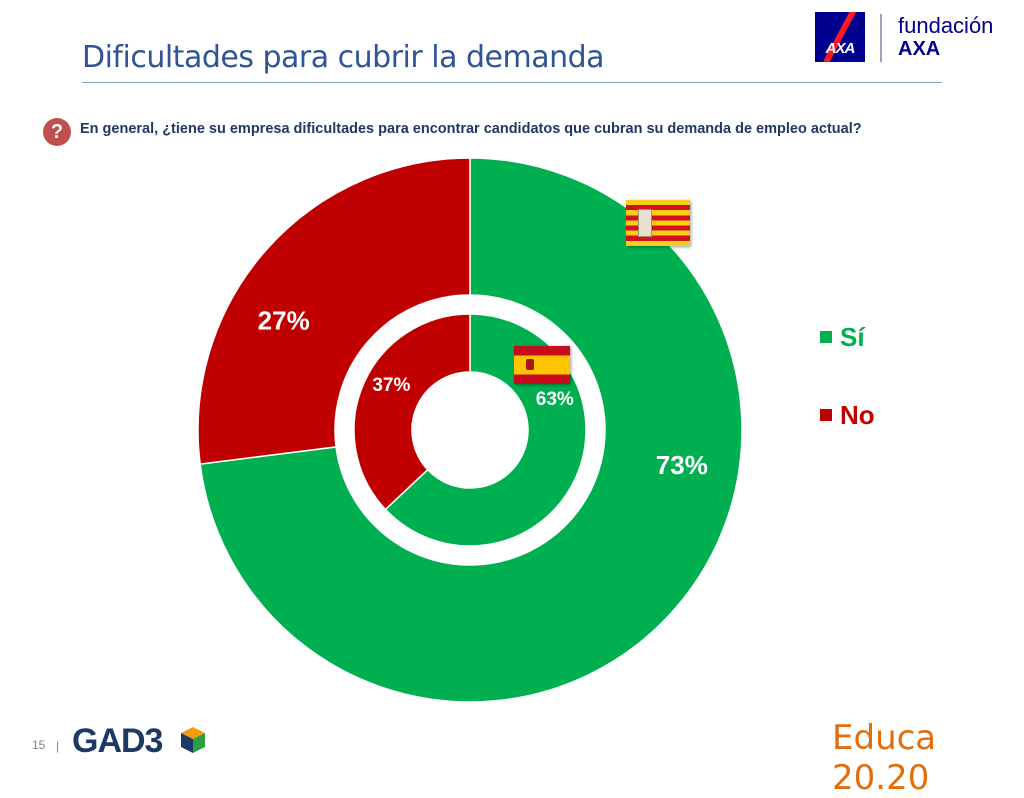  Describe the element at coordinates (852, 337) in the screenshot. I see `legend-label-si: Sí` at that location.